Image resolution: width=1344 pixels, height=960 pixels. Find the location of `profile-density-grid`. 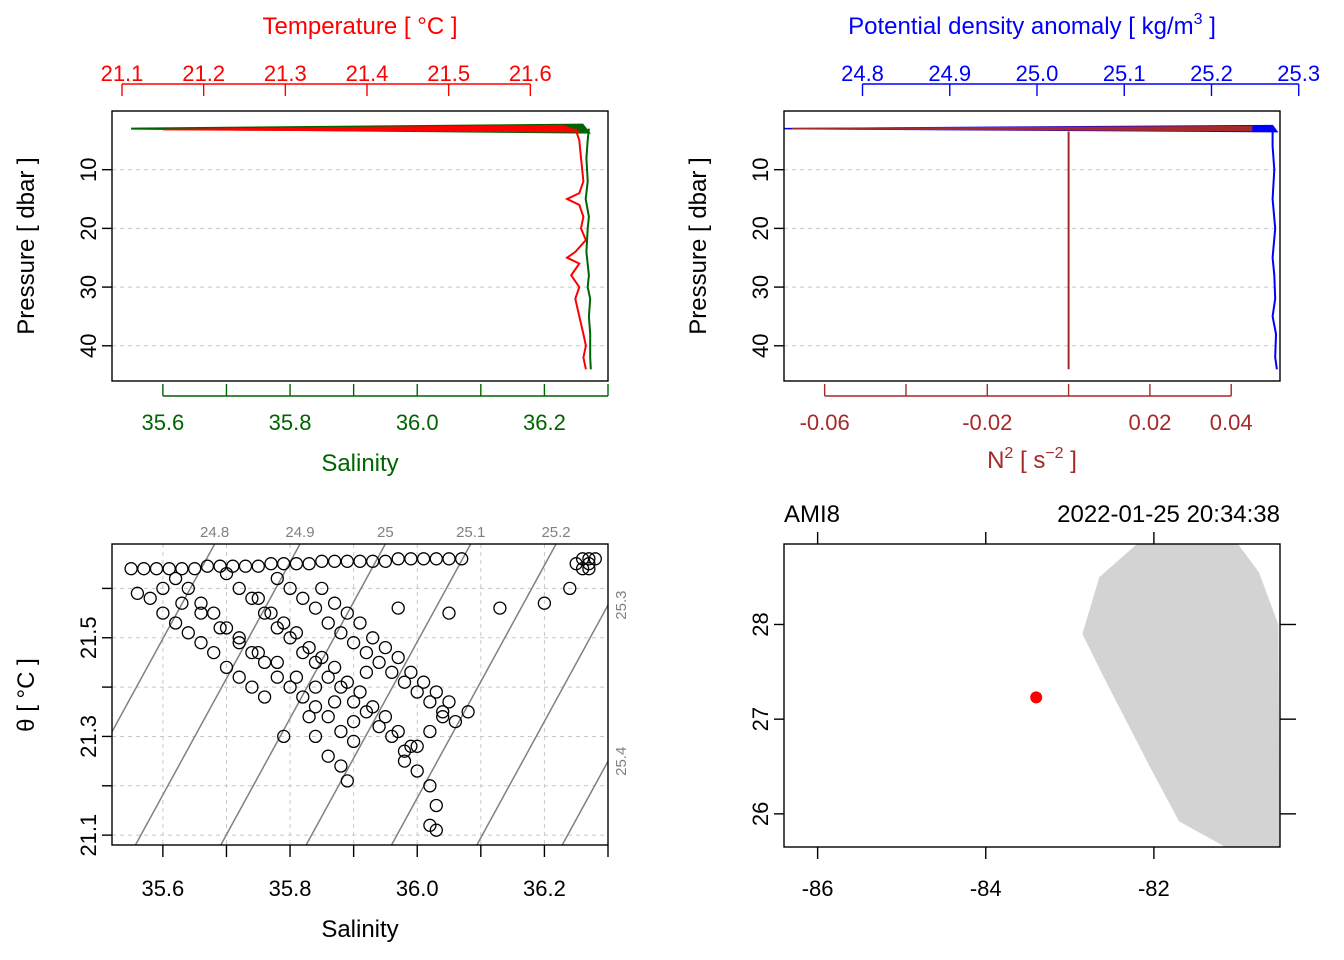

profile-density-grid is located at coordinates (1032, 258).